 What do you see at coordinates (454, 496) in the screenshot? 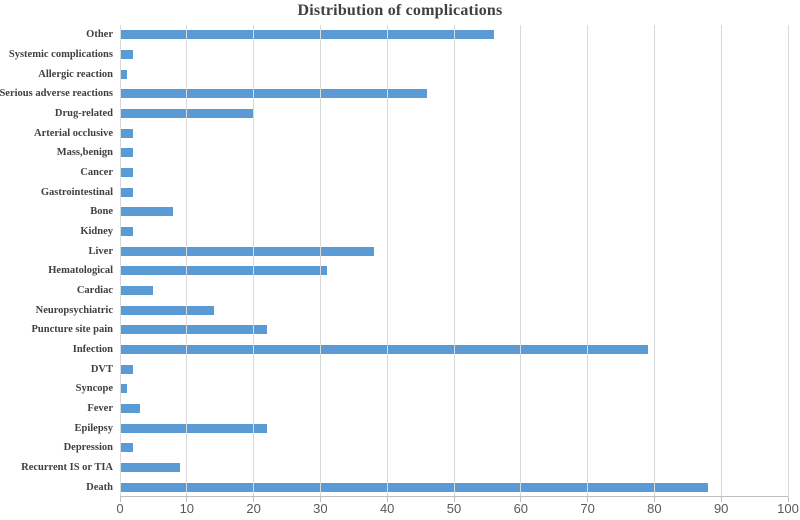
I see `x-axis-line` at bounding box center [454, 496].